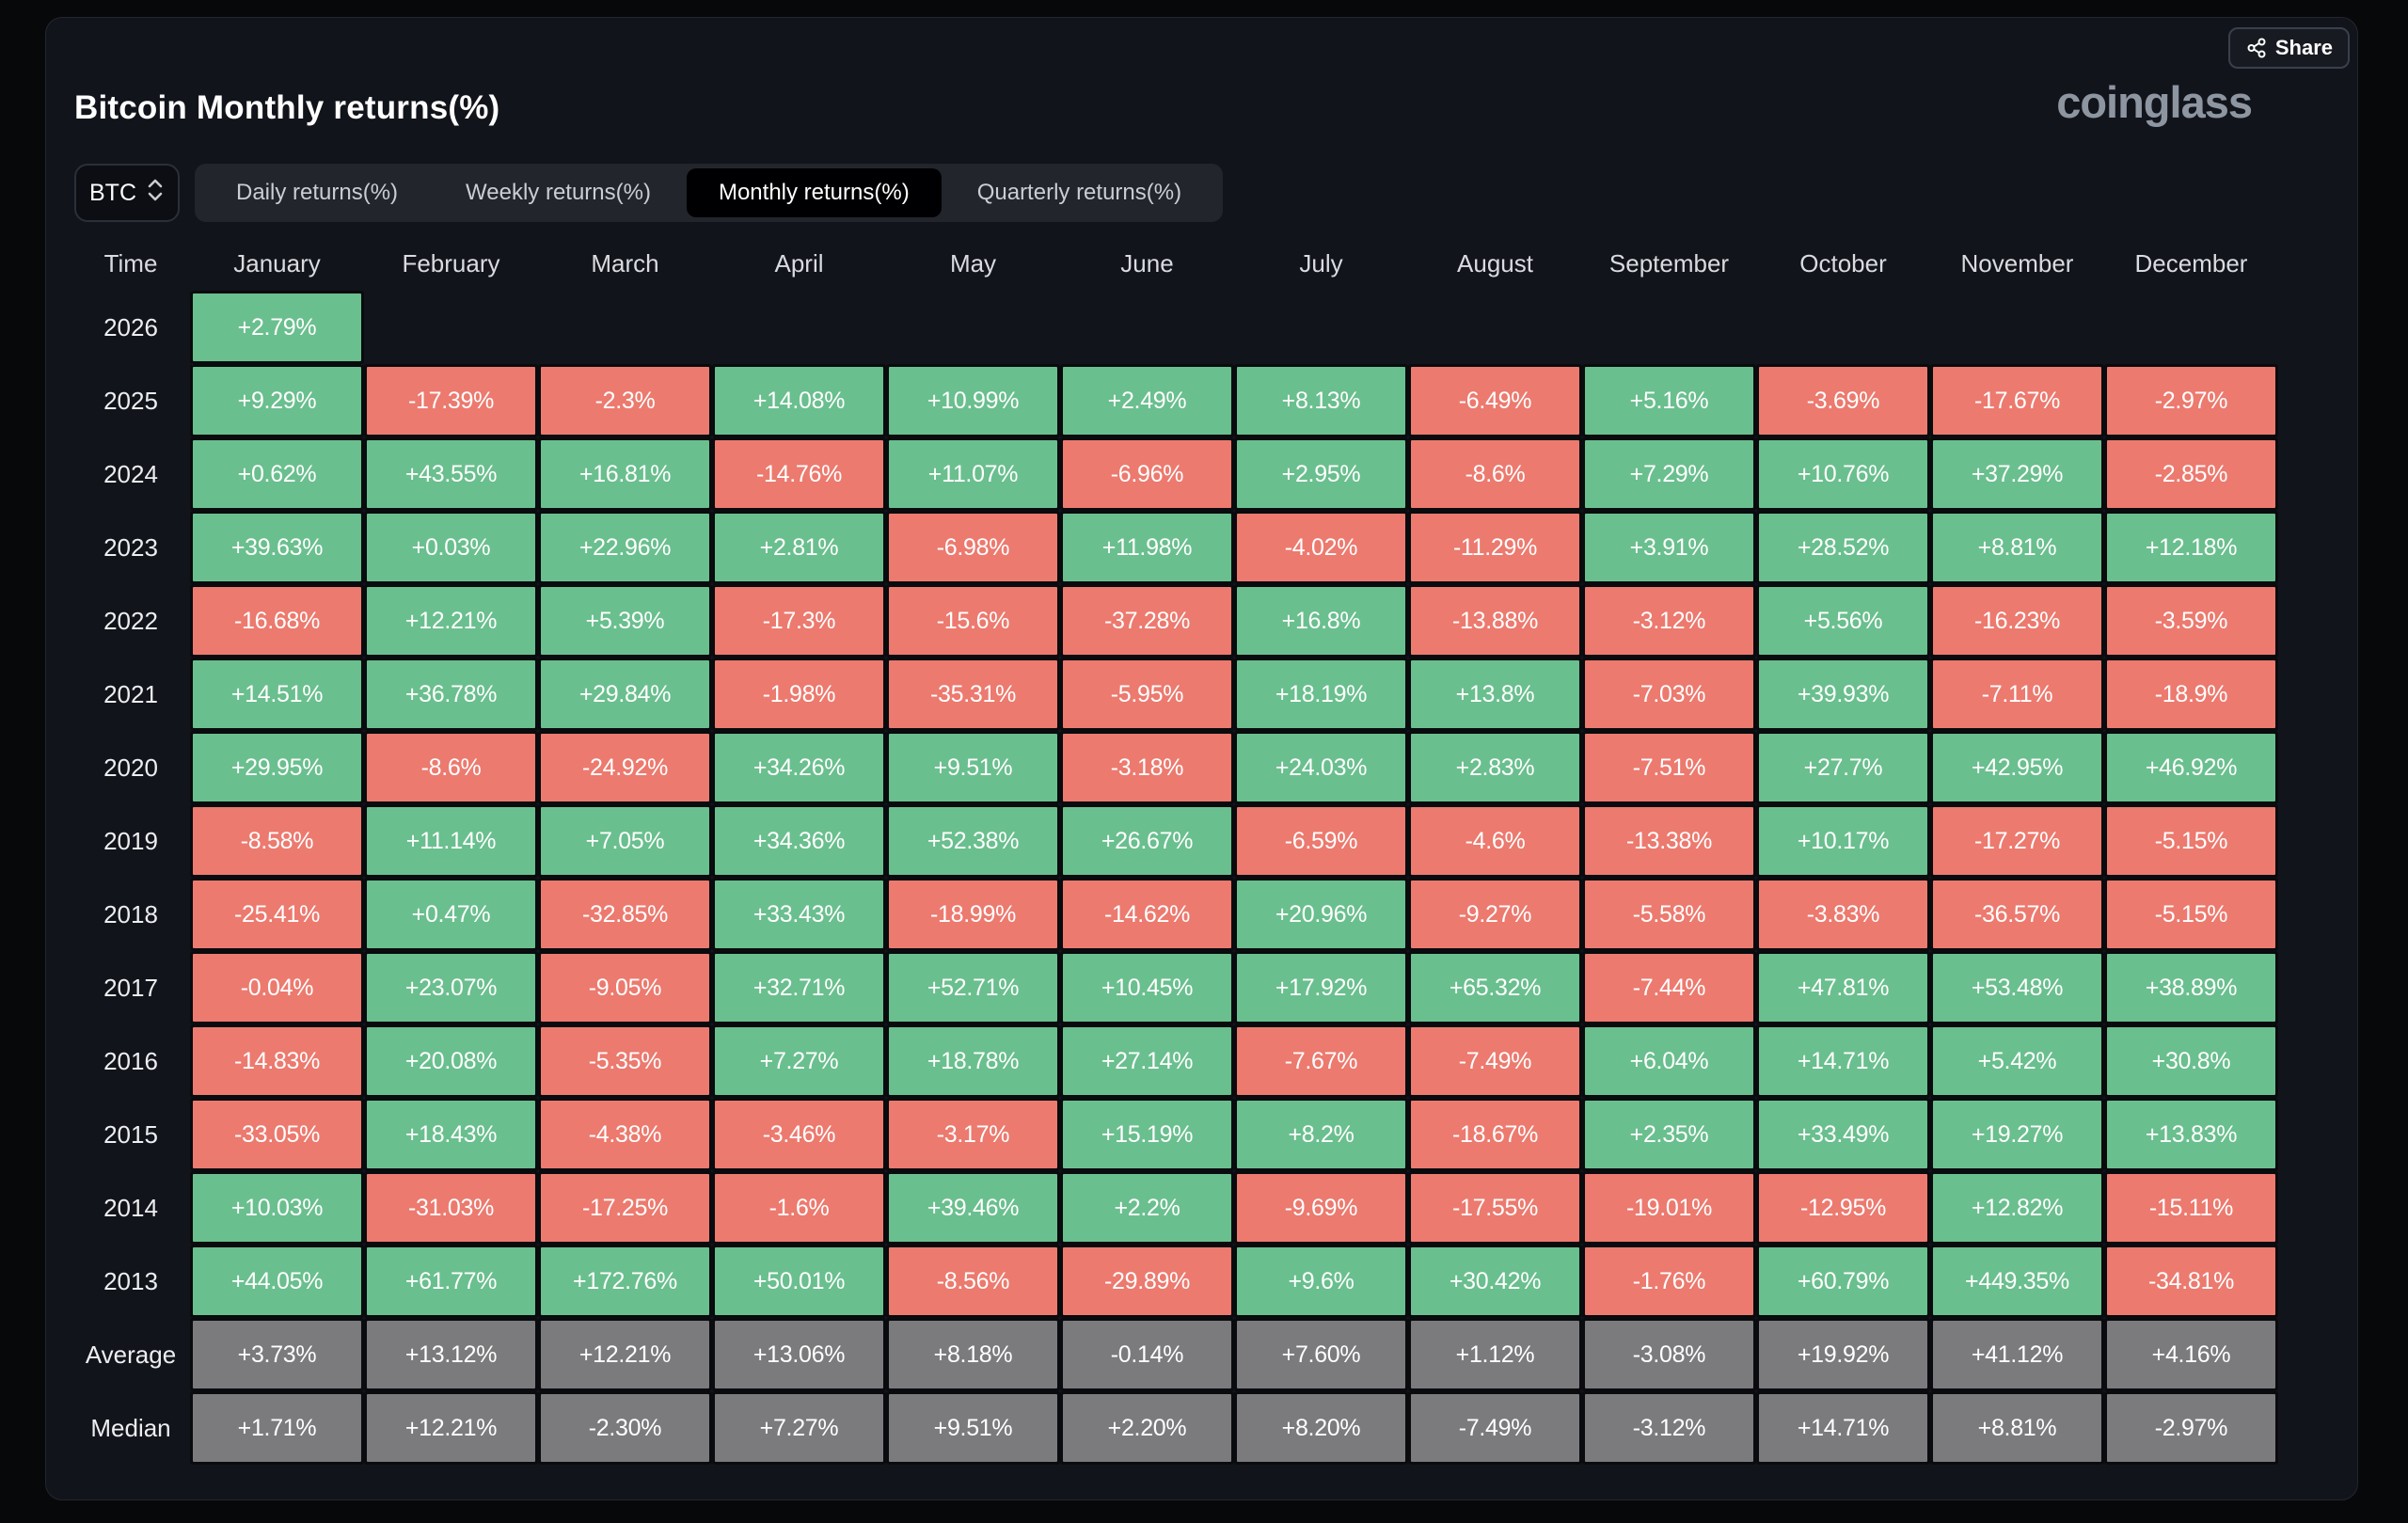 This screenshot has height=1523, width=2408. Describe the element at coordinates (2017, 1354) in the screenshot. I see `return-cell-average-november: +41.12%` at that location.